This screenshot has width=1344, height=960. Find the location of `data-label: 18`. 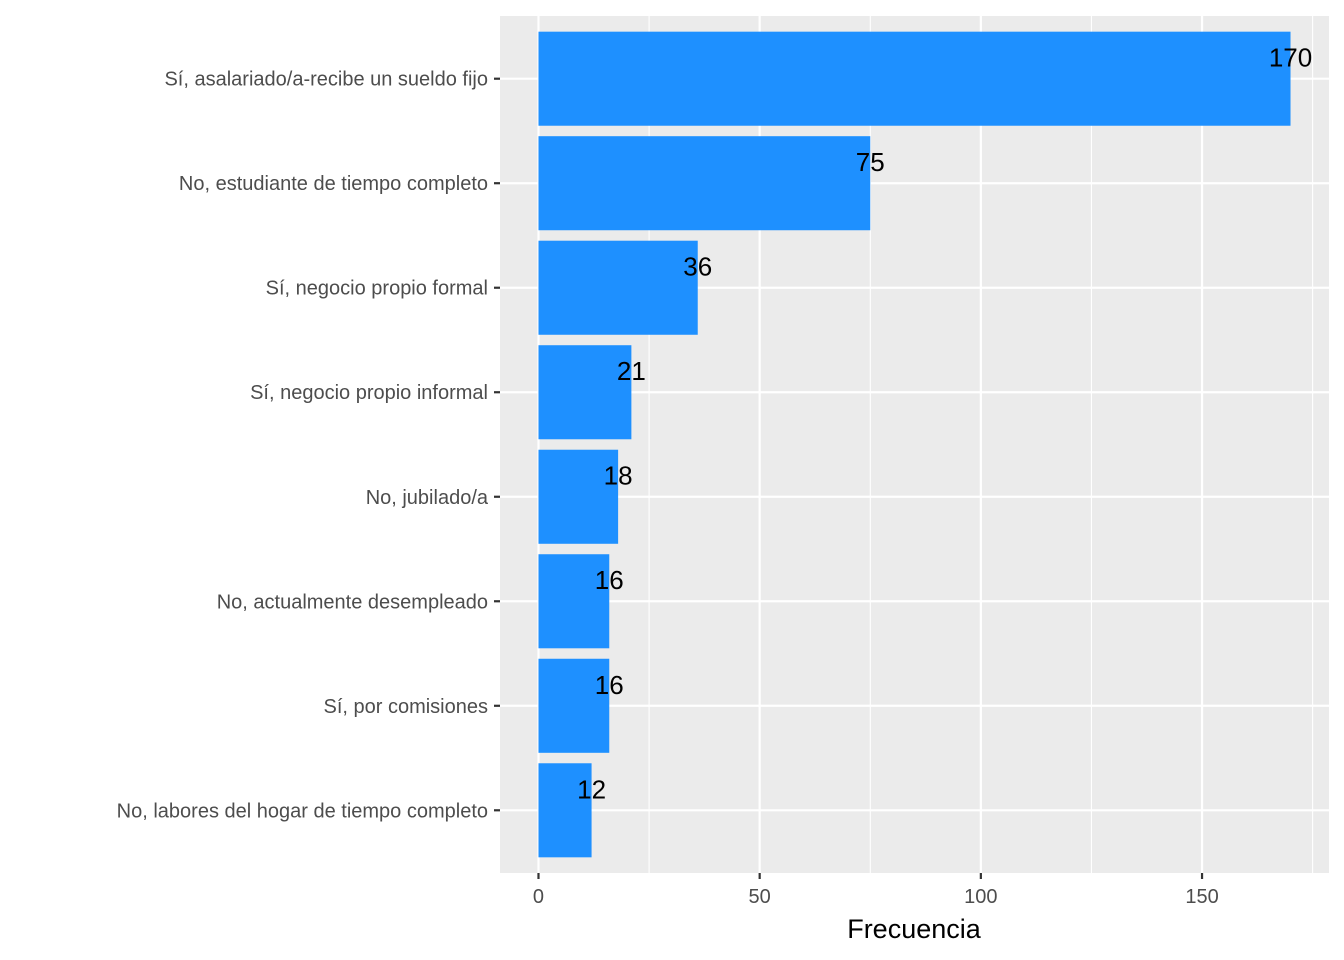

data-label: 18 is located at coordinates (618, 476).